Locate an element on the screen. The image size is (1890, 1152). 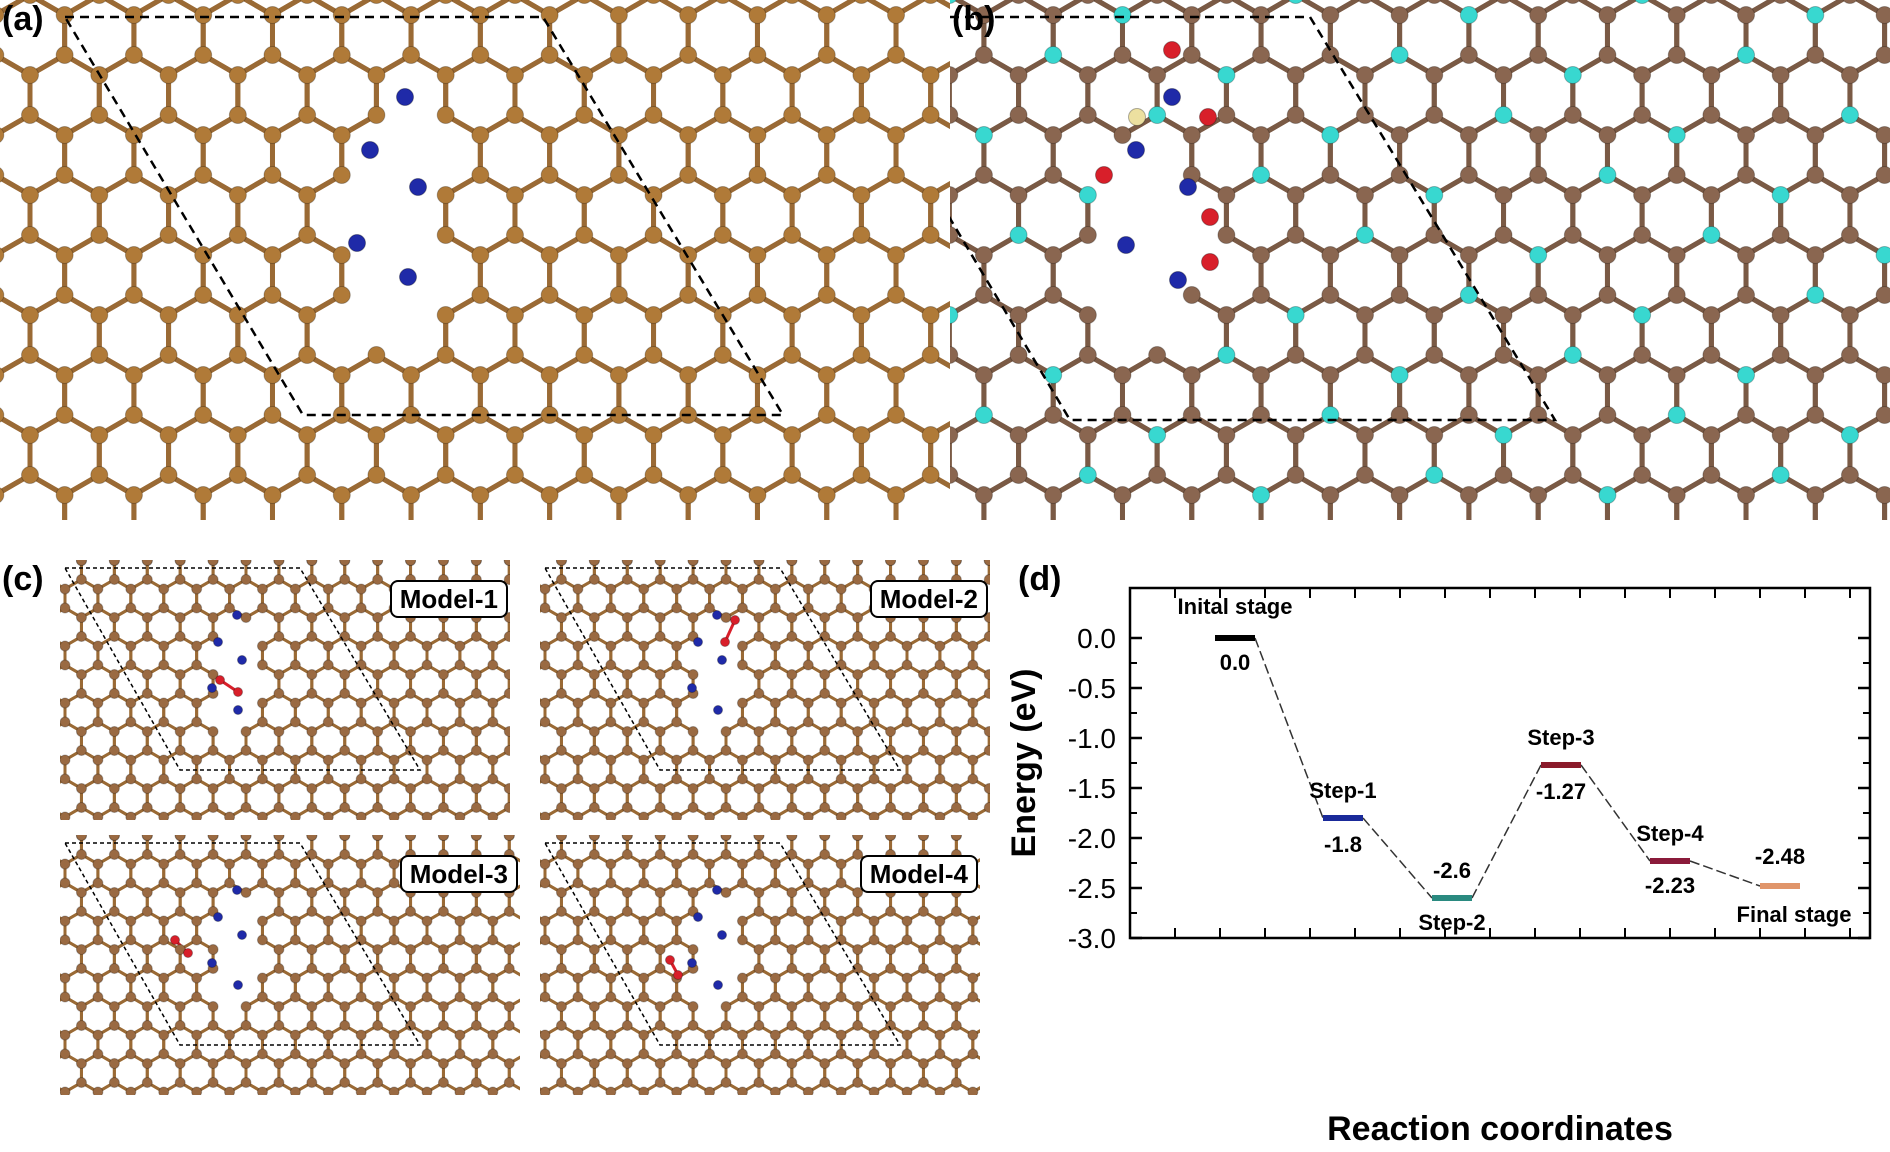
nitrogen-atom is located at coordinates (405, 97).